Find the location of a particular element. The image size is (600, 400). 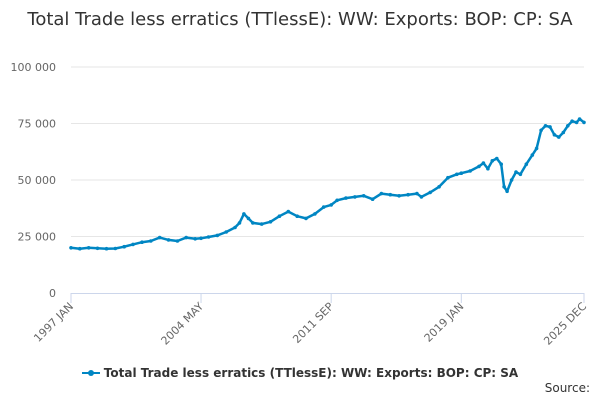

y-tick-label: 100 000 is located at coordinates (34, 67).